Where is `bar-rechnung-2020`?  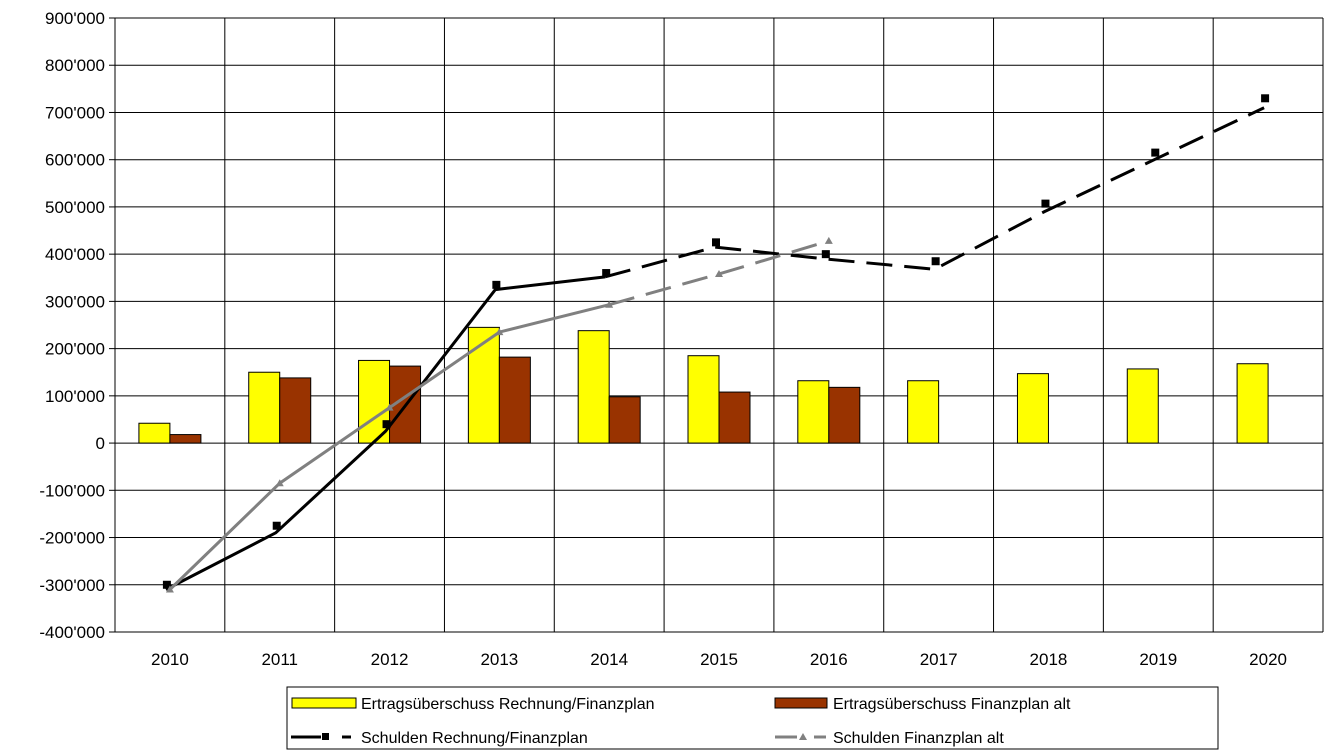 bar-rechnung-2020 is located at coordinates (1252, 403).